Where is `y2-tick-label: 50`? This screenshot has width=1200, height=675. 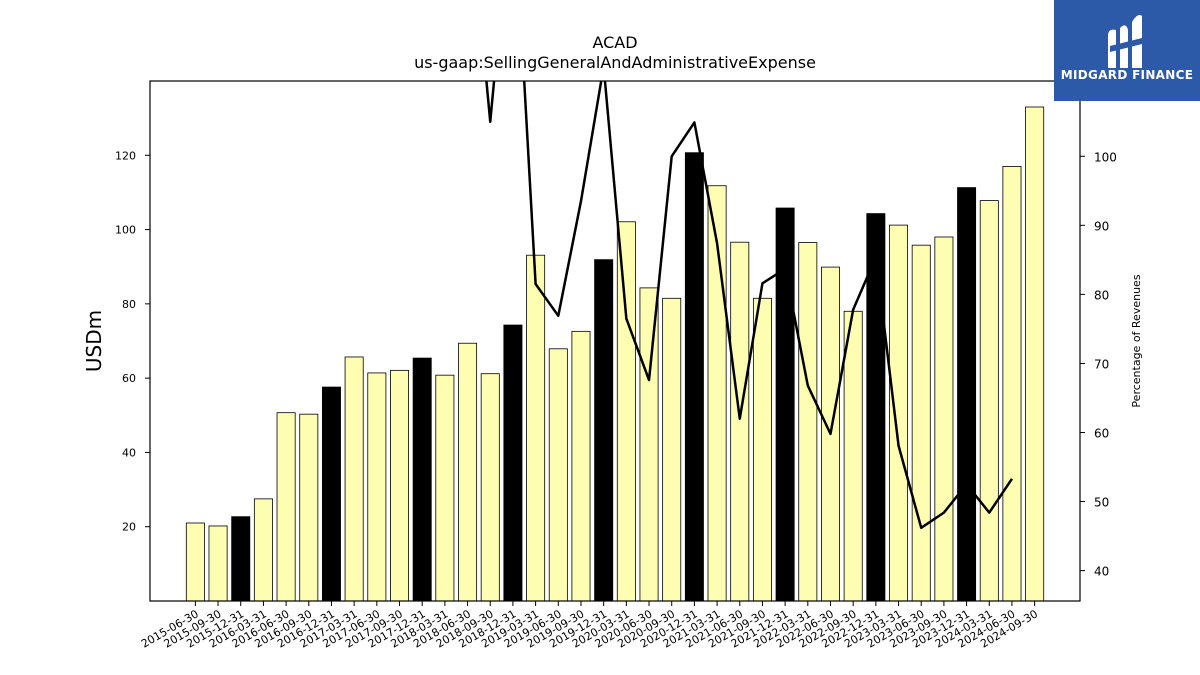 y2-tick-label: 50 is located at coordinates (1101, 503).